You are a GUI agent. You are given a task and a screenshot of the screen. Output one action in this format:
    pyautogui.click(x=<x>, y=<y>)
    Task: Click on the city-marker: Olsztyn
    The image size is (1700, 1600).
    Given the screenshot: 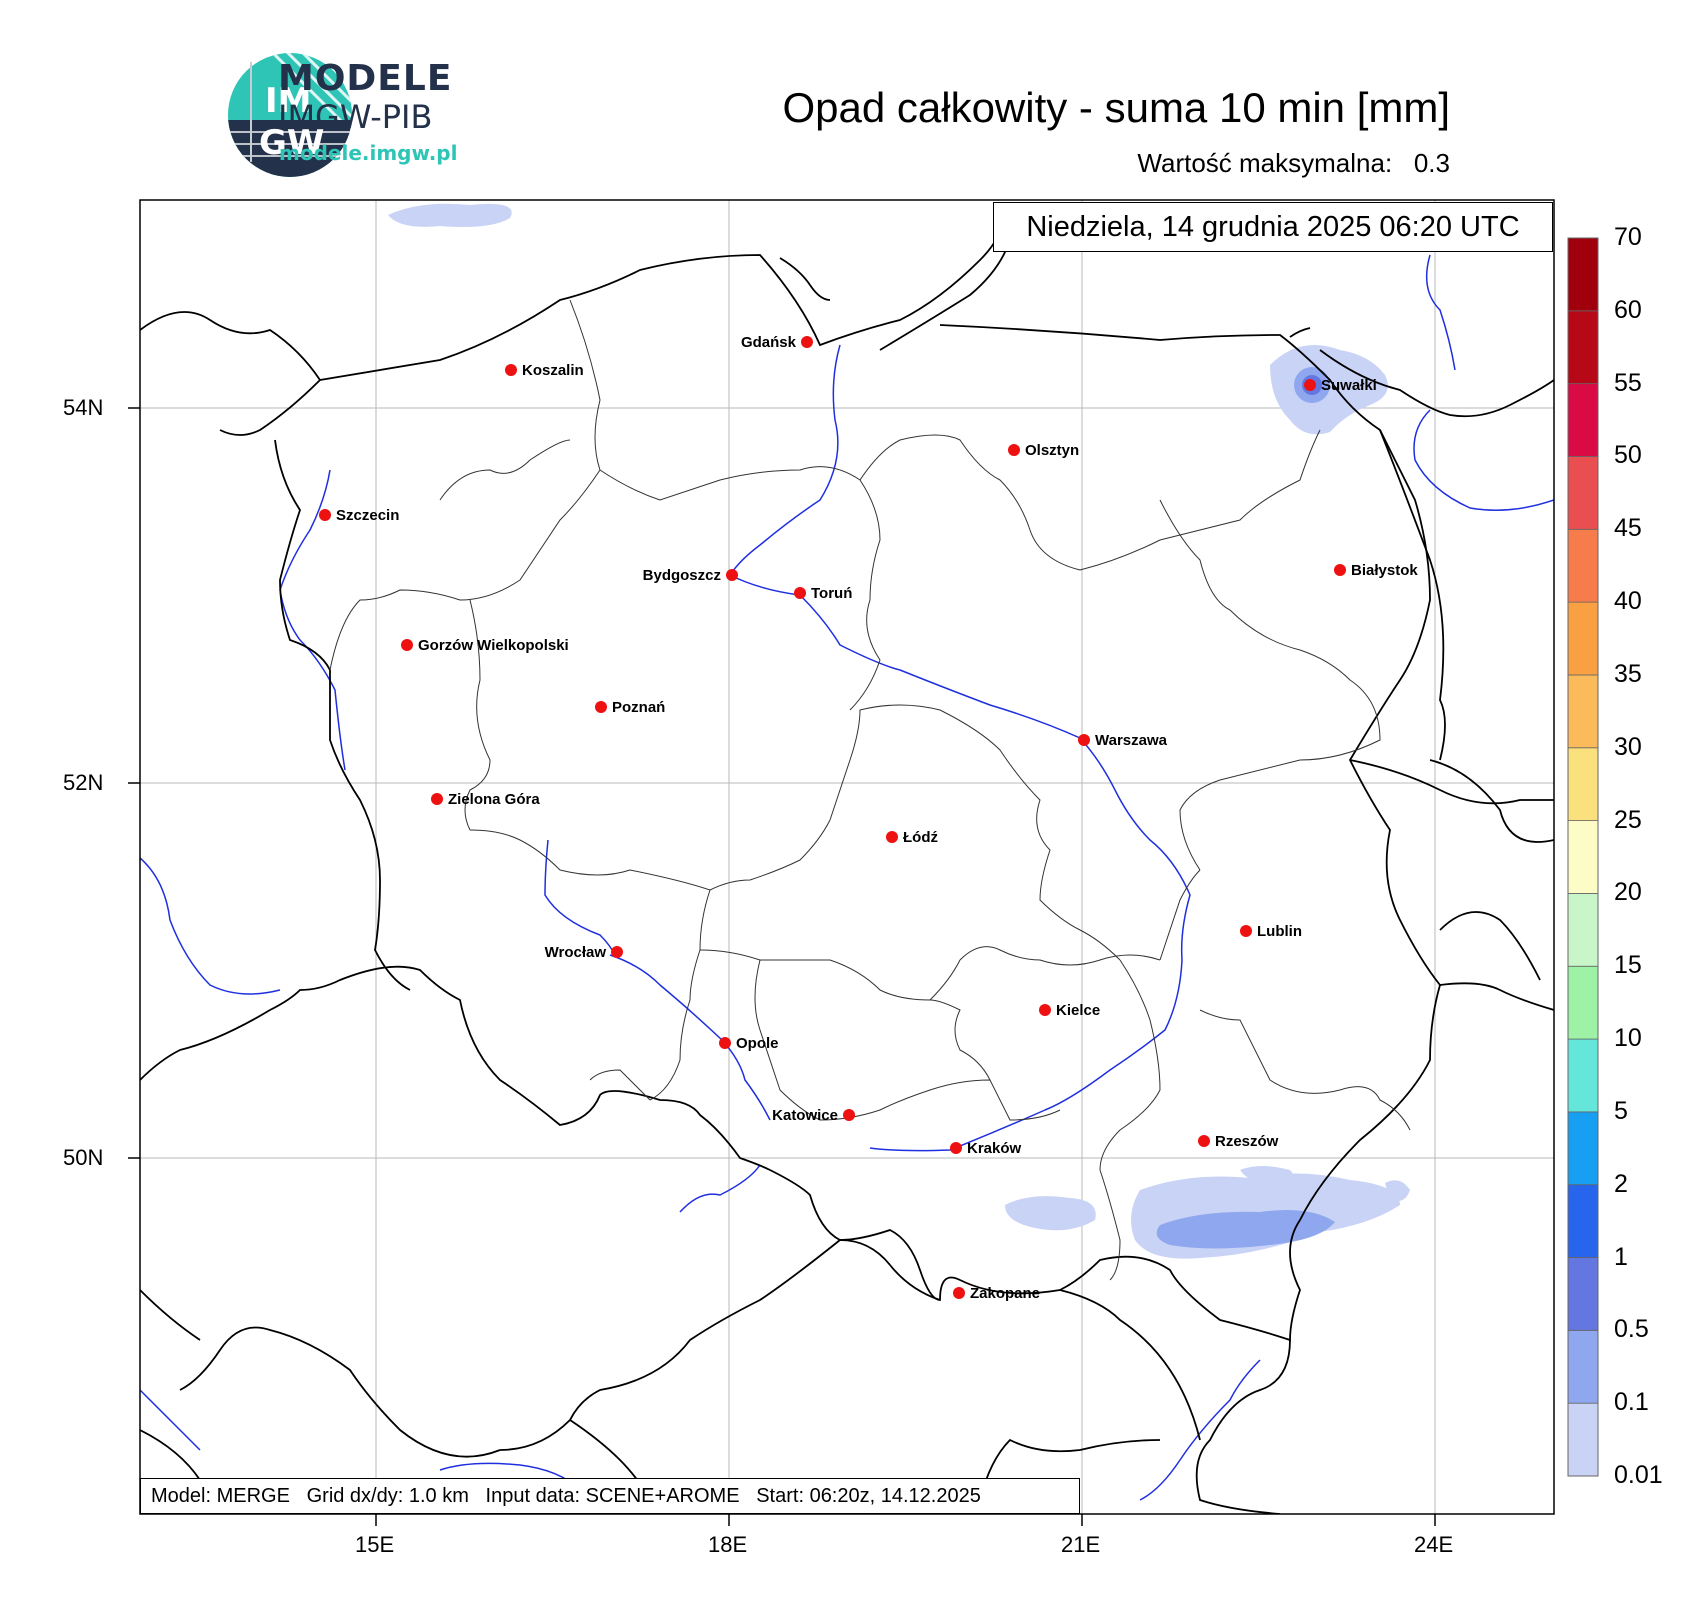 What is the action you would take?
    pyautogui.click(x=1043, y=450)
    